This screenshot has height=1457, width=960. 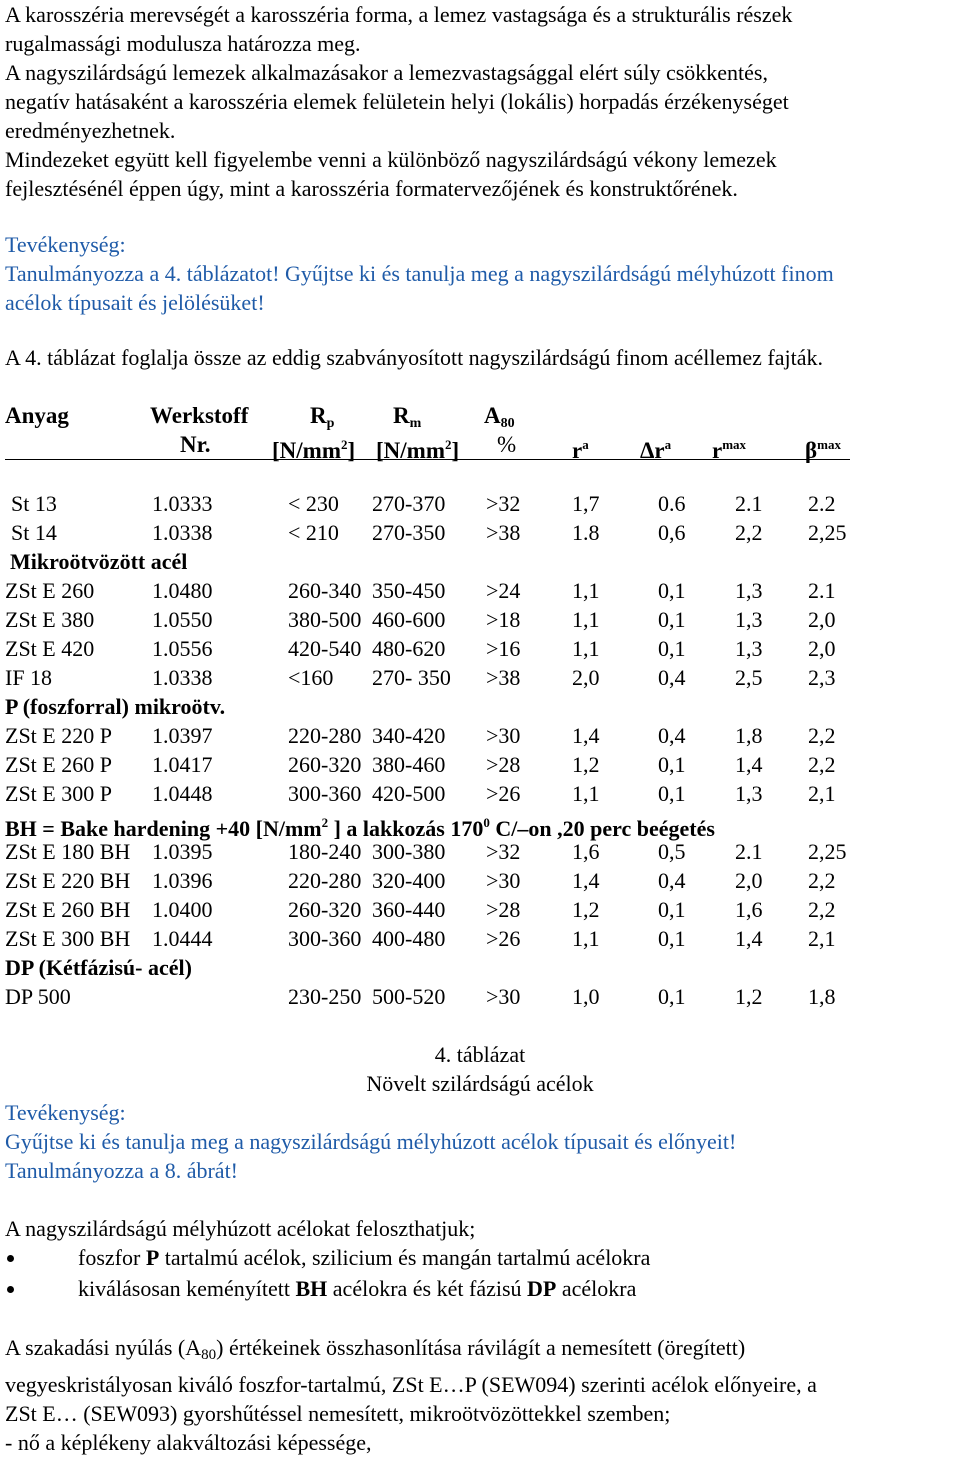 What do you see at coordinates (503, 648) in the screenshot?
I see `table-cell: >16` at bounding box center [503, 648].